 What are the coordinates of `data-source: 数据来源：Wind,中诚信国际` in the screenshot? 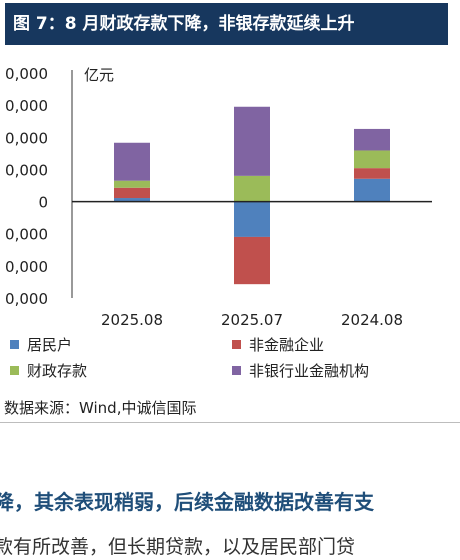 It's located at (100, 408).